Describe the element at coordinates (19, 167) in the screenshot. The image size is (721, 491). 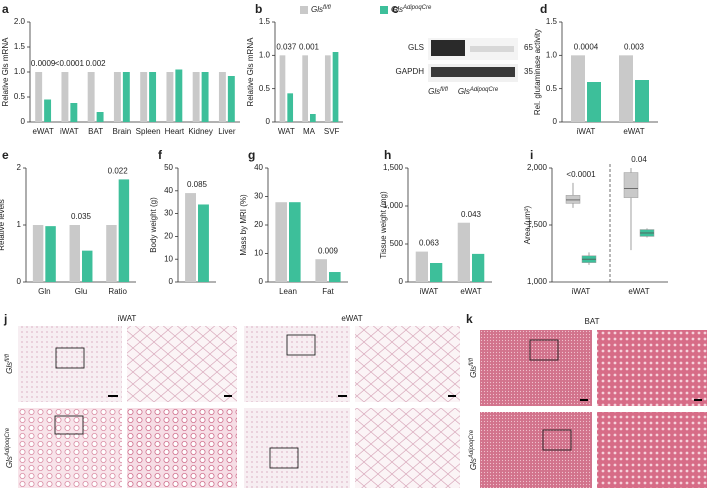
I see `y-tick-label: 2` at that location.